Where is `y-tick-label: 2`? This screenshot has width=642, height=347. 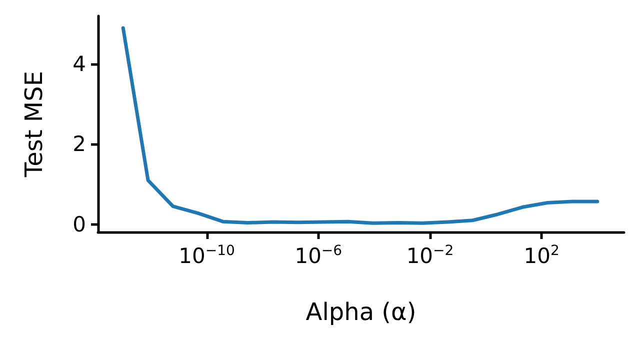 y-tick-label: 2 is located at coordinates (79, 144).